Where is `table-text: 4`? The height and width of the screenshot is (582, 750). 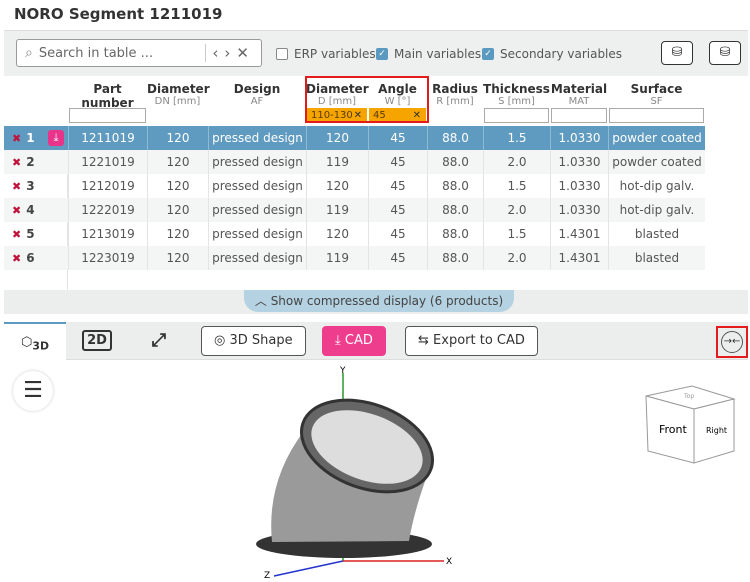
table-text: 4 is located at coordinates (30, 210).